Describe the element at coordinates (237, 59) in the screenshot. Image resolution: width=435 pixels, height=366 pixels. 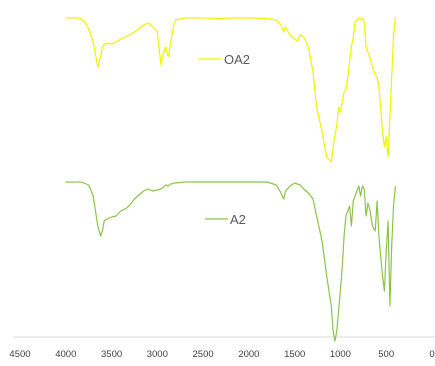
I see `legend-label-oa2: OA2` at that location.